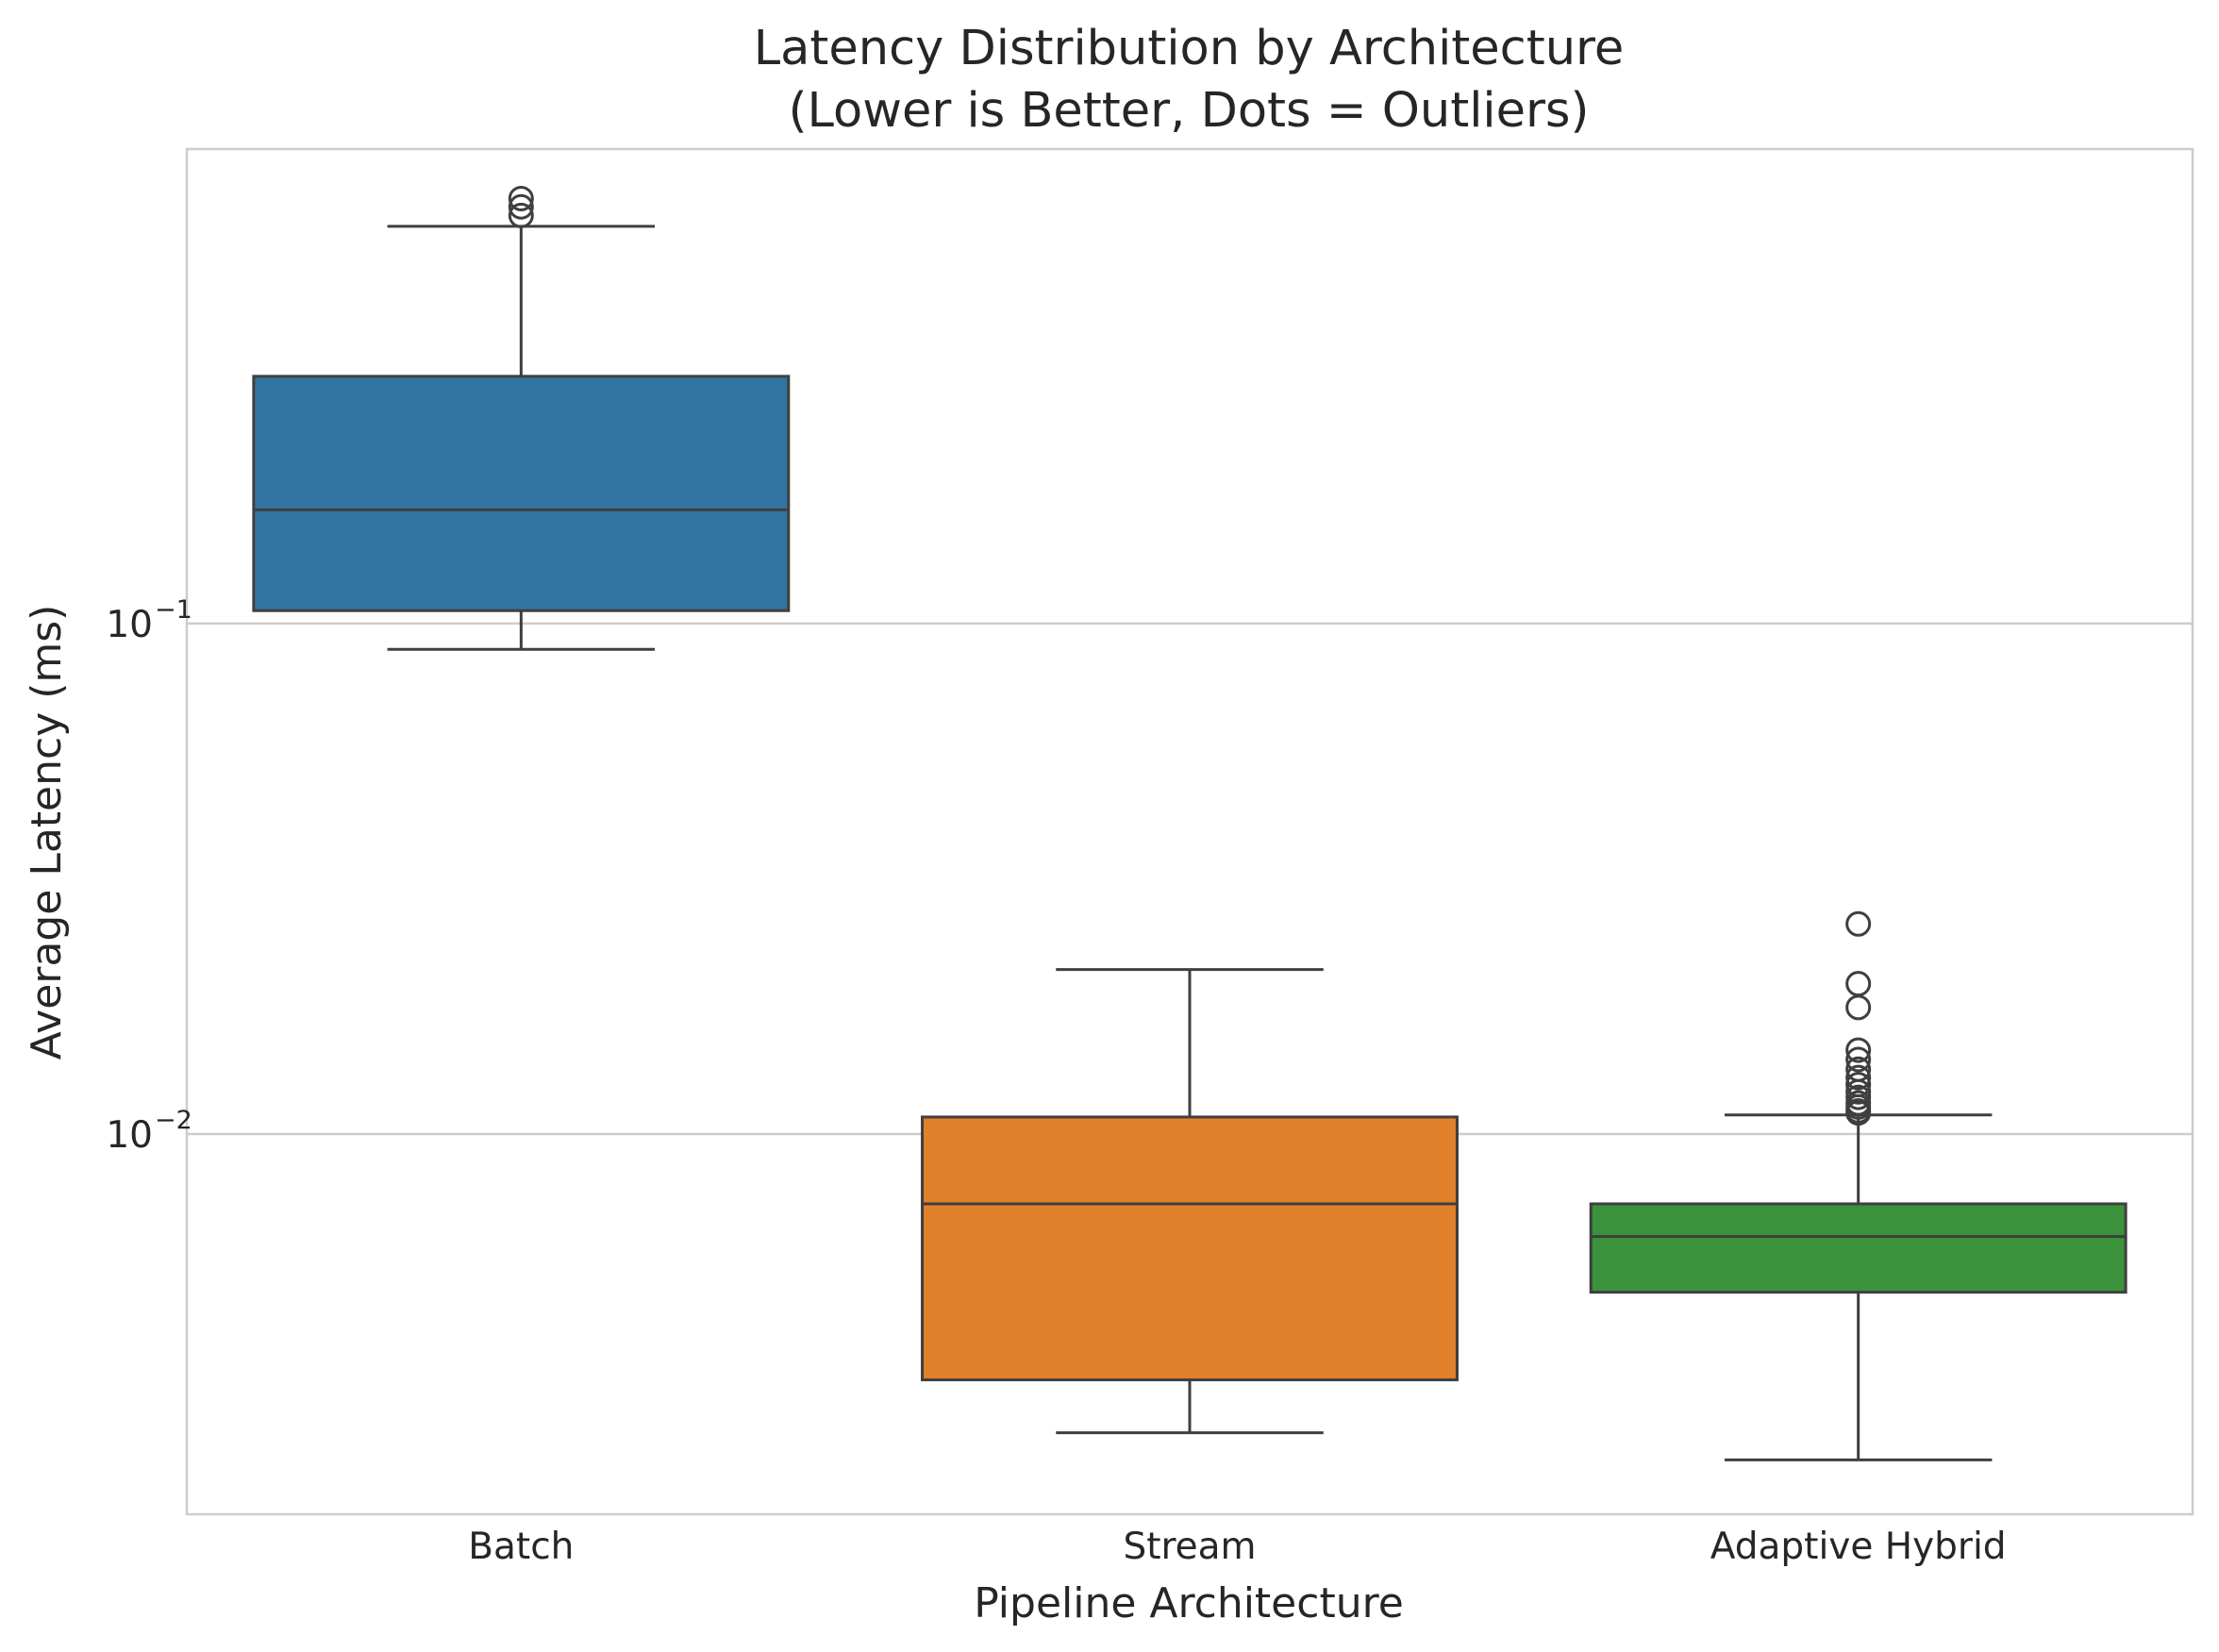  I want to click on y-axis-label: Average Latency (ms), so click(47, 832).